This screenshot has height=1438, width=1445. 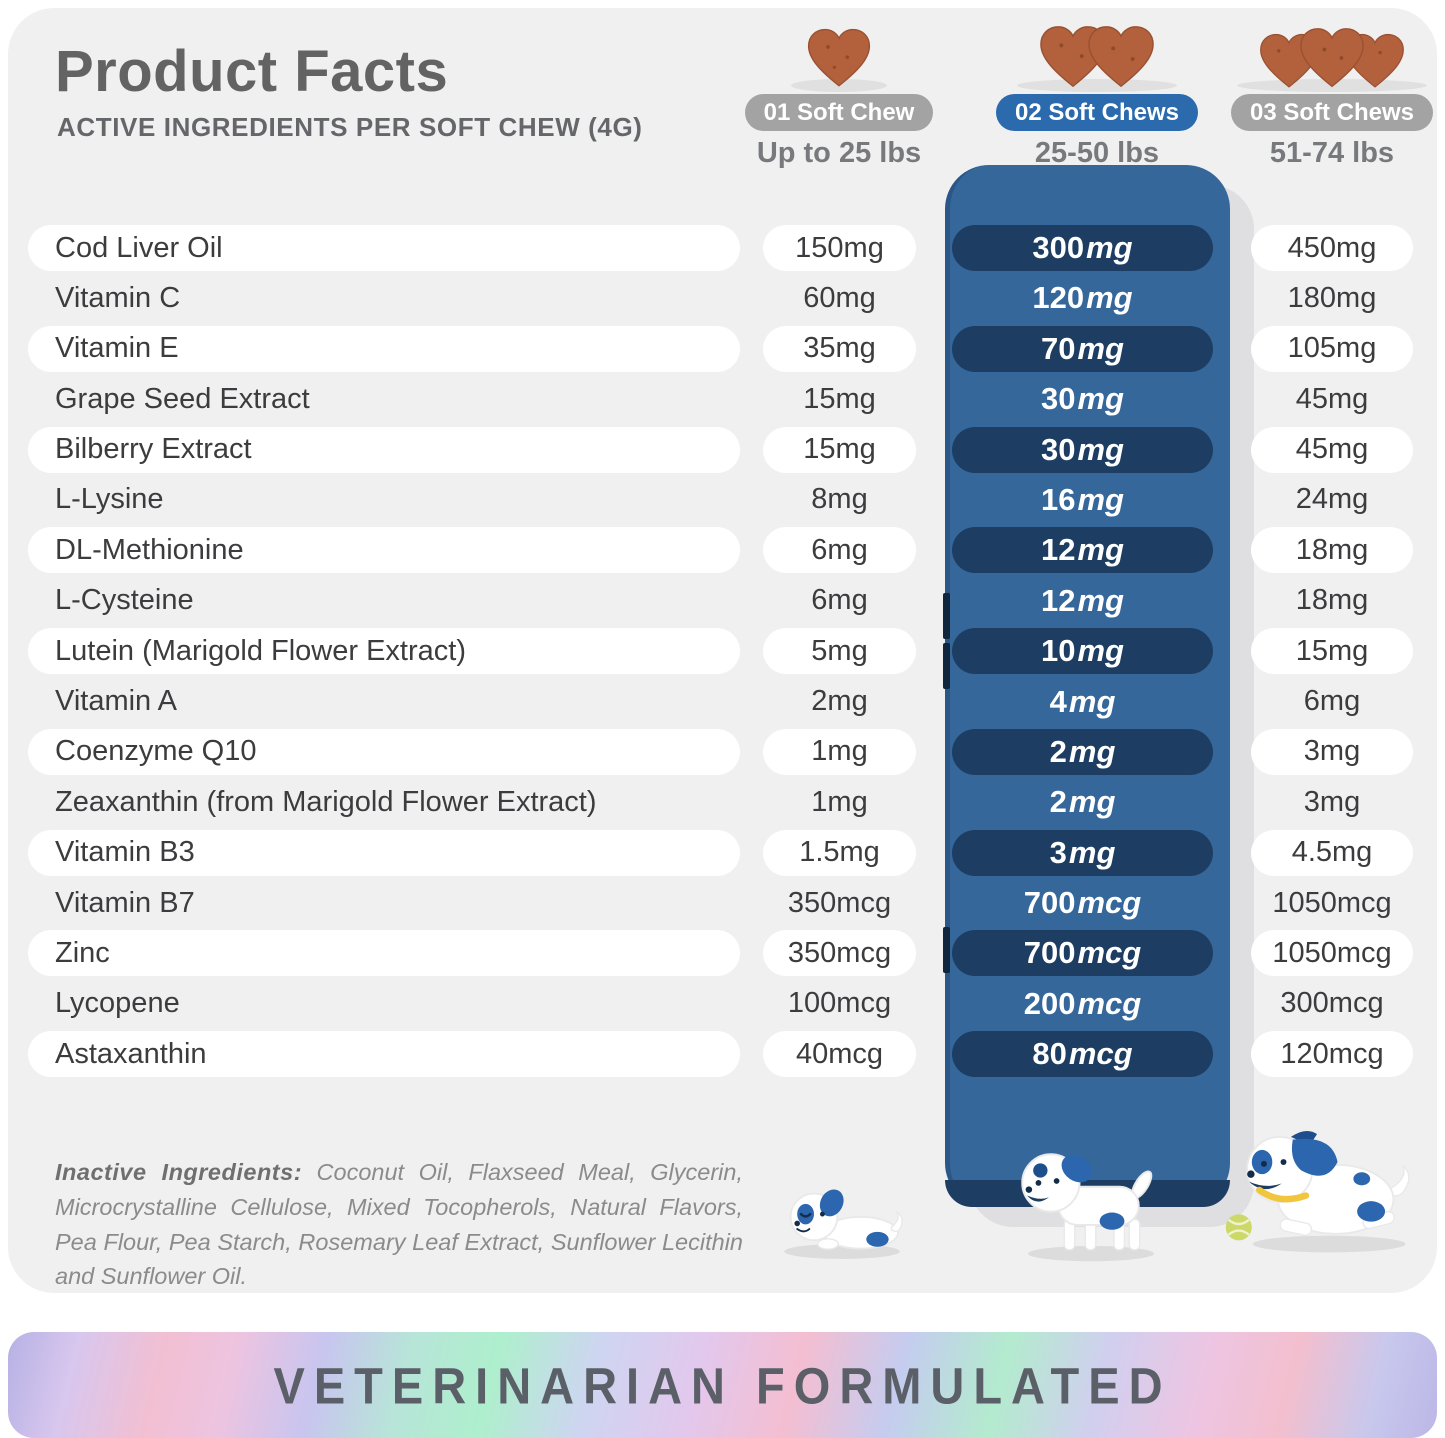 What do you see at coordinates (839, 499) in the screenshot?
I see `dose-1-value: 8mg` at bounding box center [839, 499].